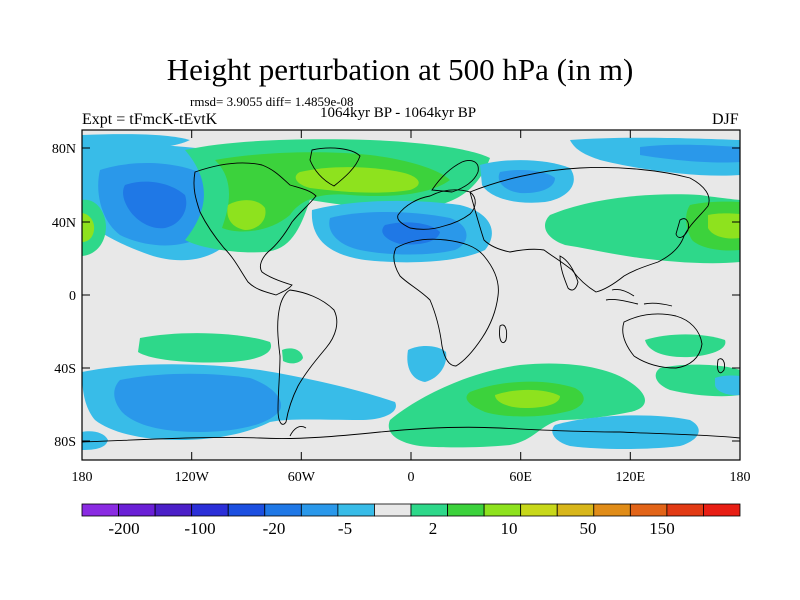 This screenshot has width=800, height=600. What do you see at coordinates (274, 528) in the screenshot?
I see `colorbar-label: -20` at bounding box center [274, 528].